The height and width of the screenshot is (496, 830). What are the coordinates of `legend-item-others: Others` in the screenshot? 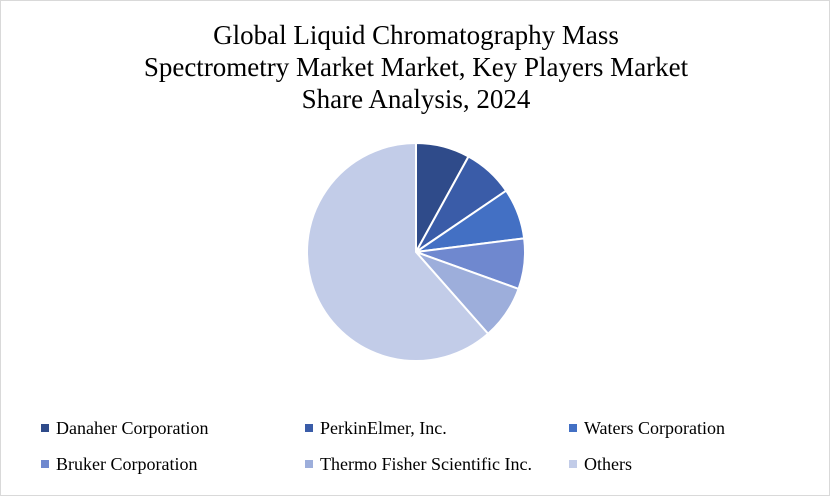 It's located at (600, 464).